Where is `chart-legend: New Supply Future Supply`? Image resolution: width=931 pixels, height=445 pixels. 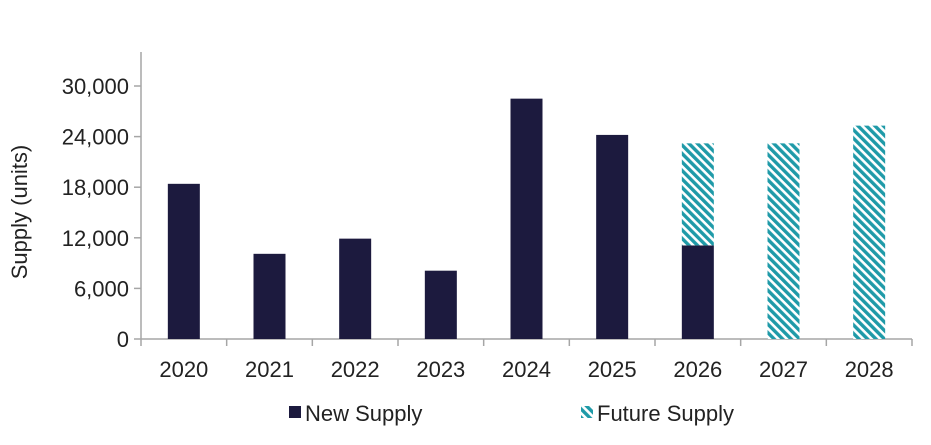 chart-legend: New Supply Future Supply is located at coordinates (511, 413).